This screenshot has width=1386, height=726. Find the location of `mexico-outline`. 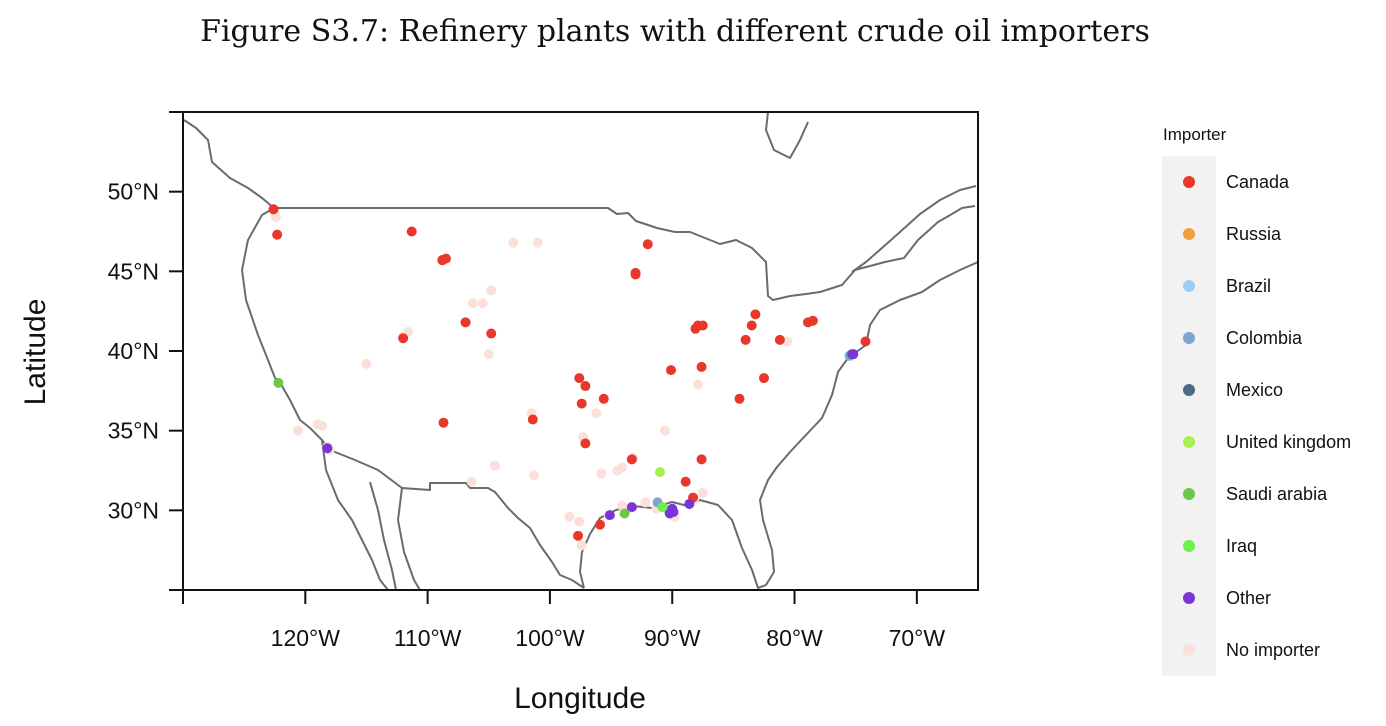

mexico-outline is located at coordinates (371, 515).